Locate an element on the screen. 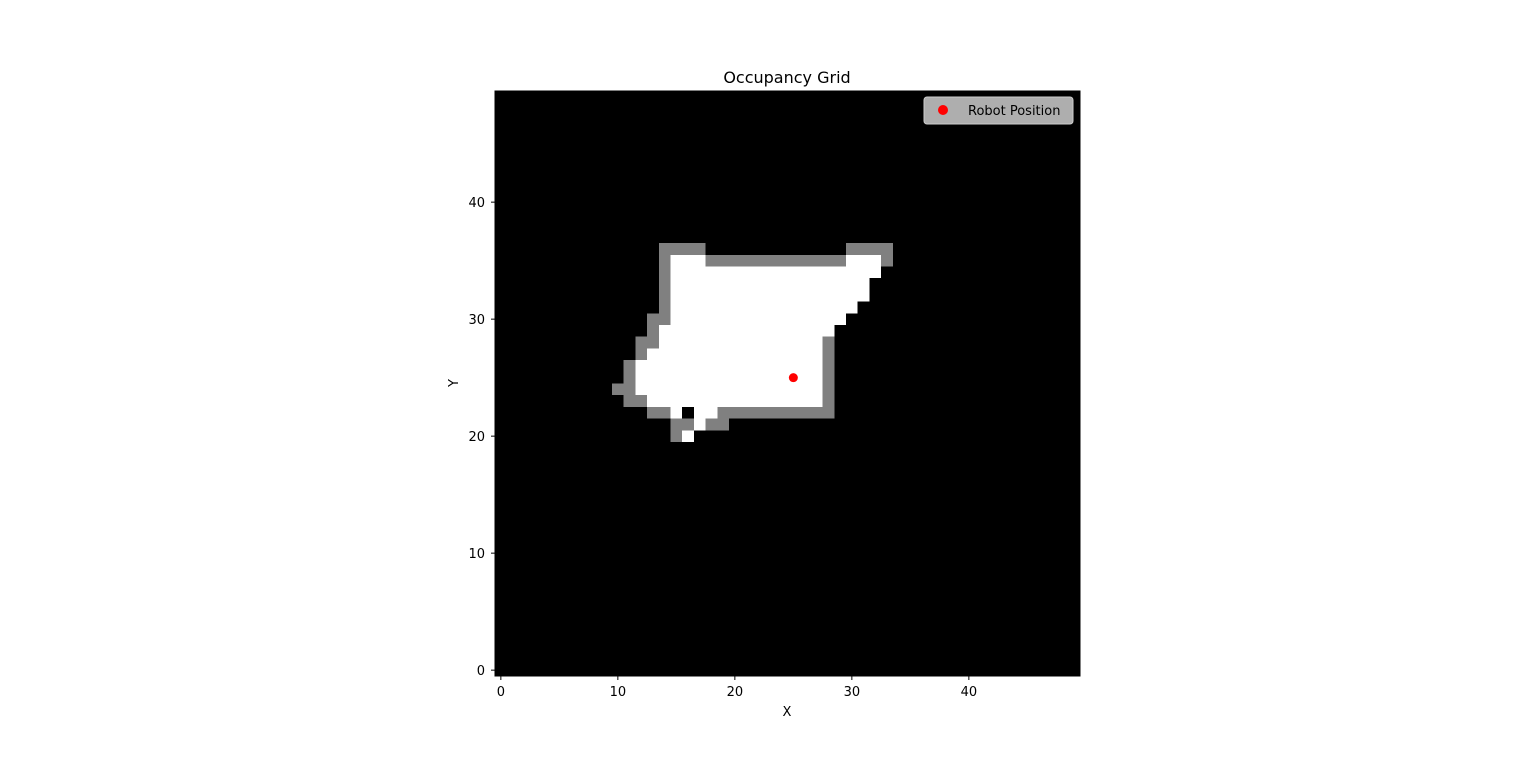 This screenshot has height=759, width=1536. x-tick-label: 20 is located at coordinates (735, 692).